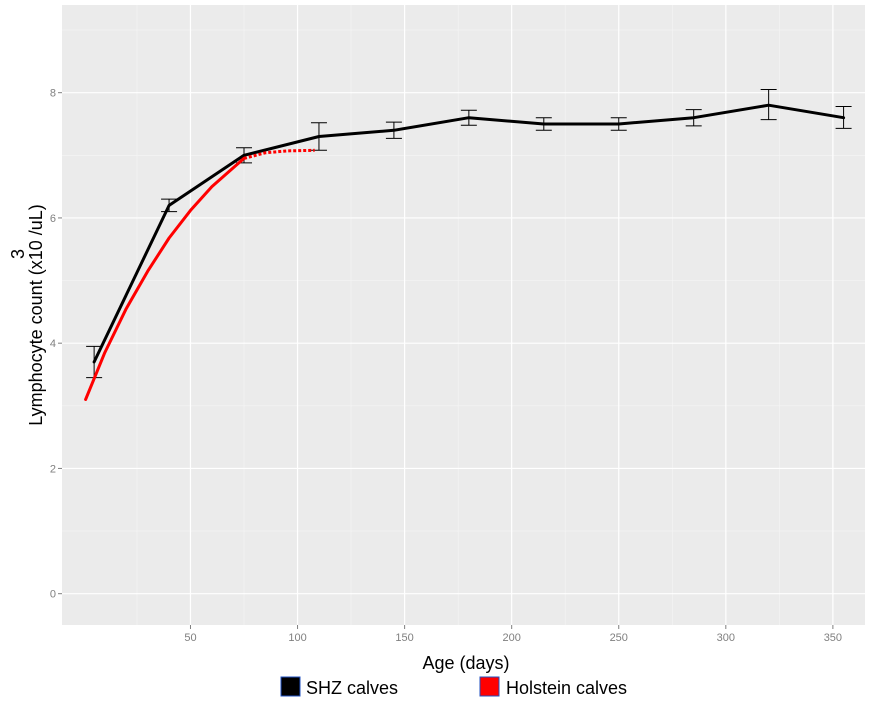  I want to click on y-tick-label: 6, so click(53, 219).